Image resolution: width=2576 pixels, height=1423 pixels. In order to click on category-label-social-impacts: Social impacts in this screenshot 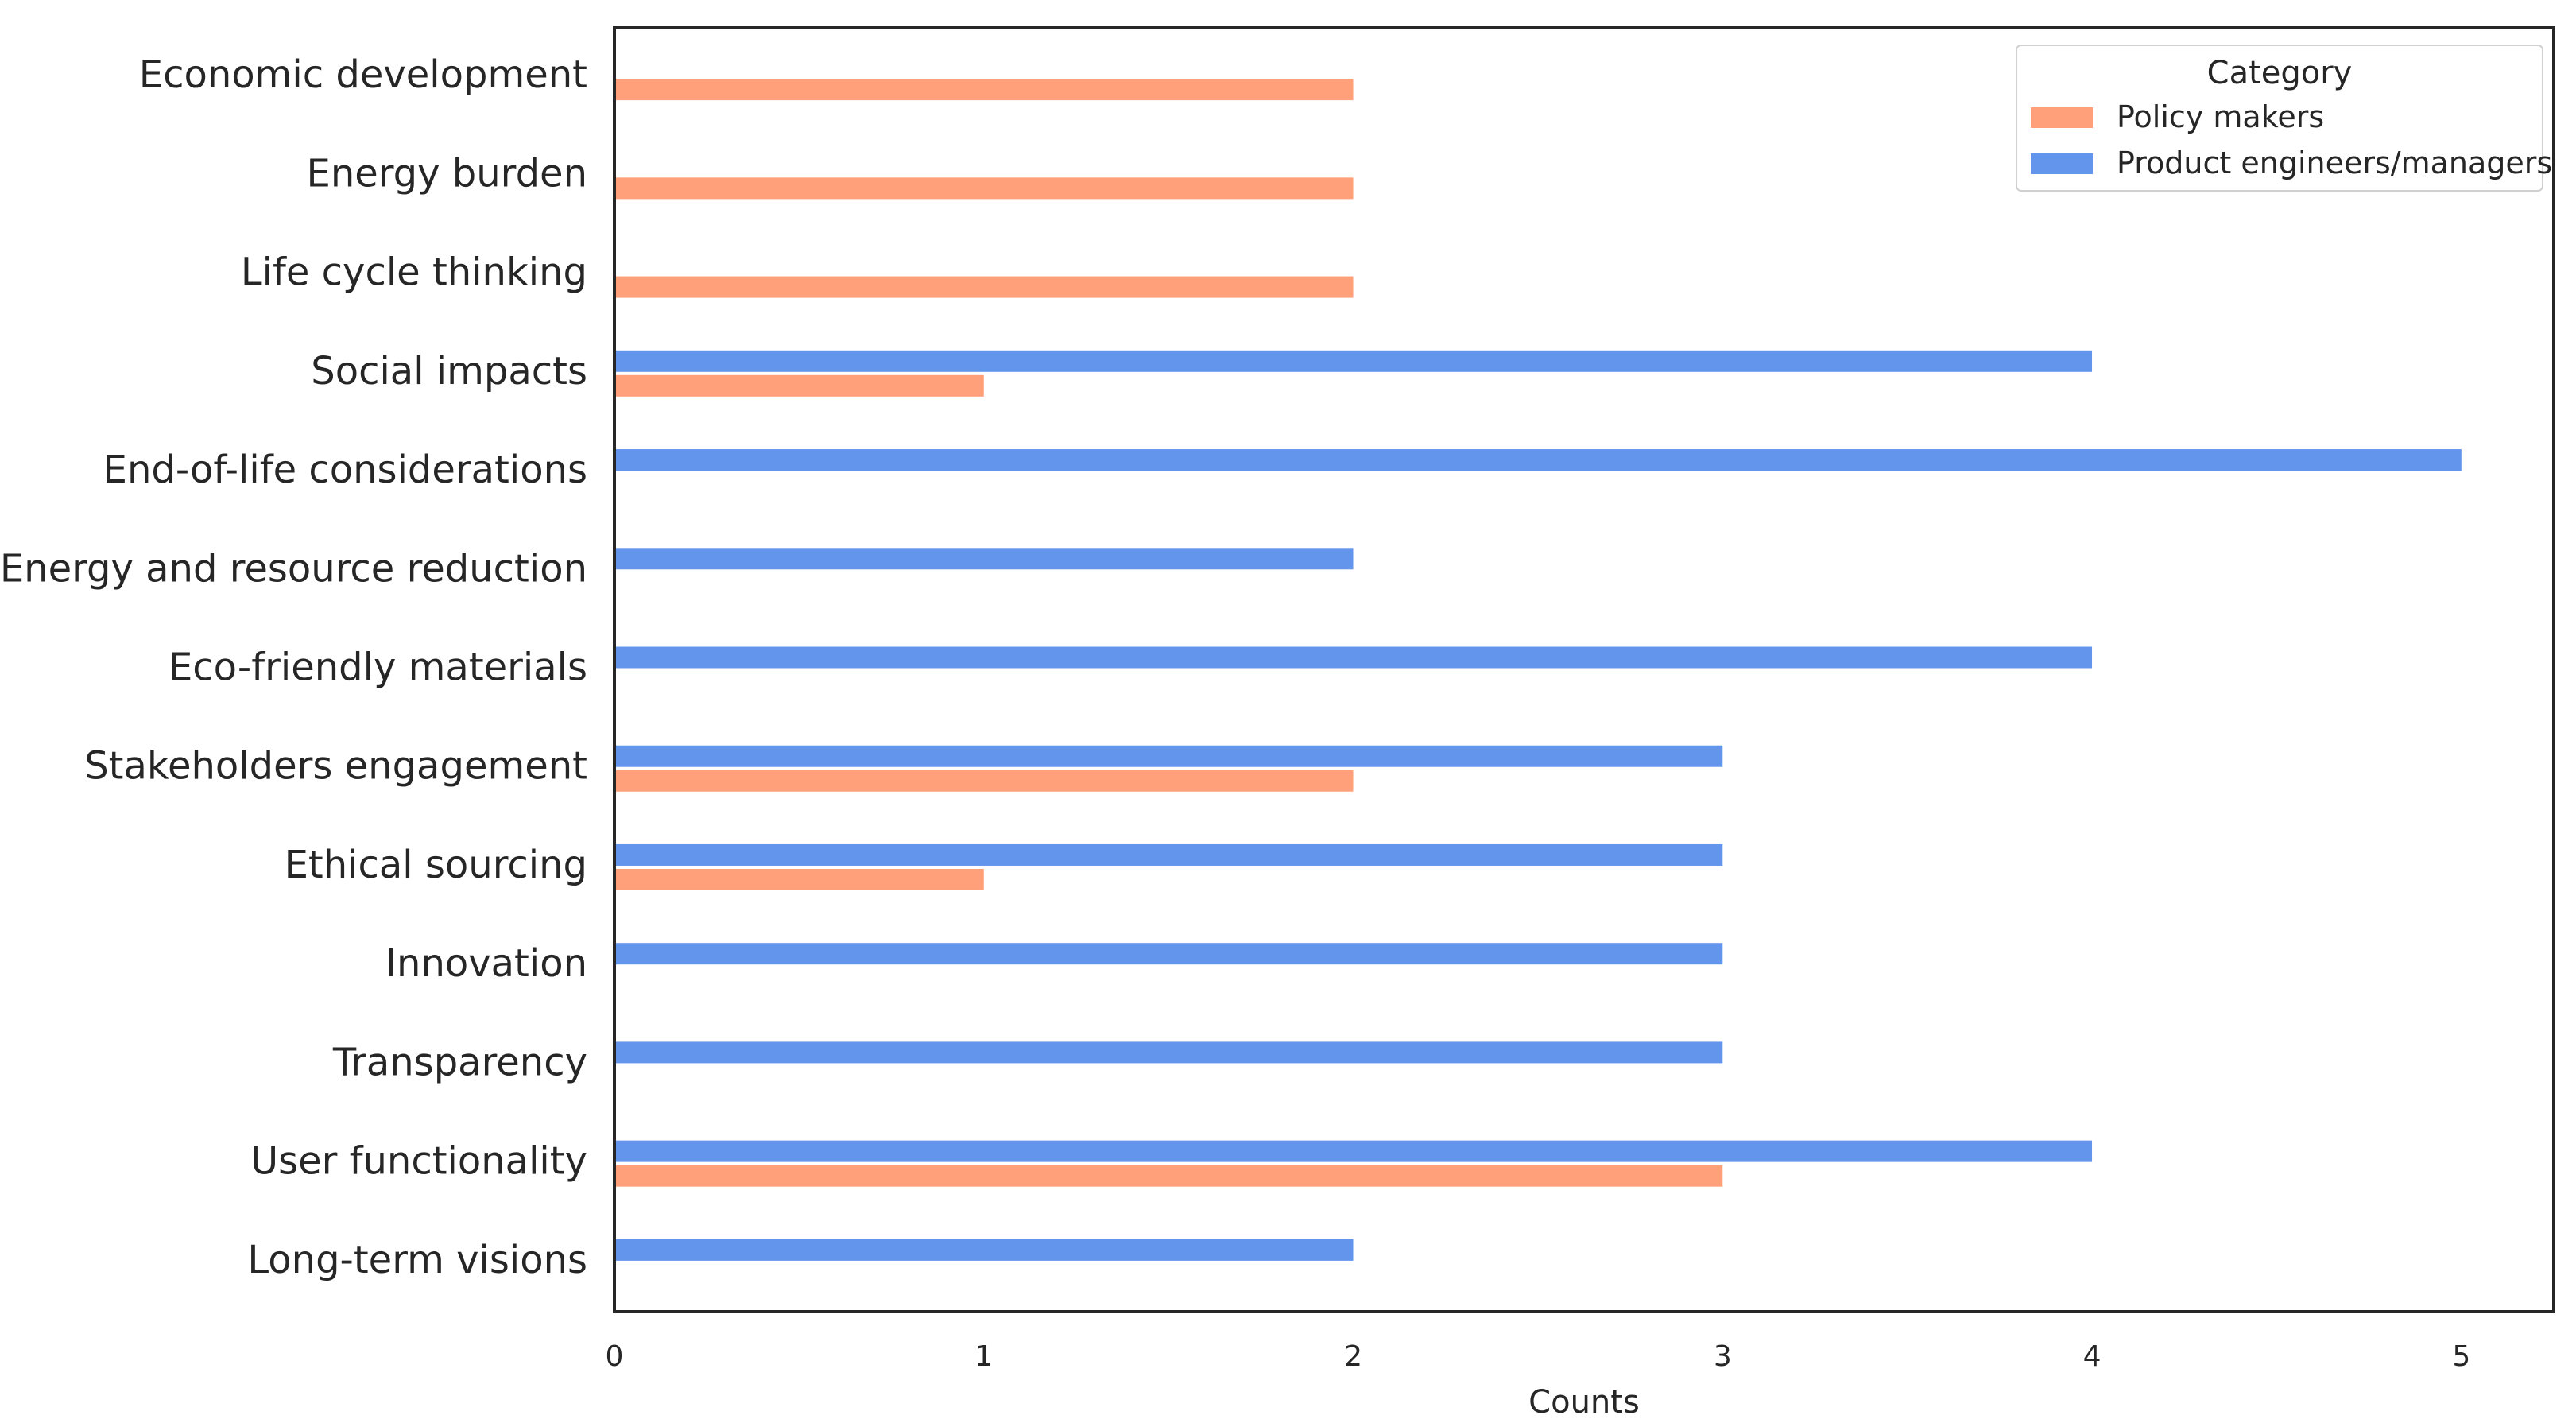, I will do `click(449, 372)`.